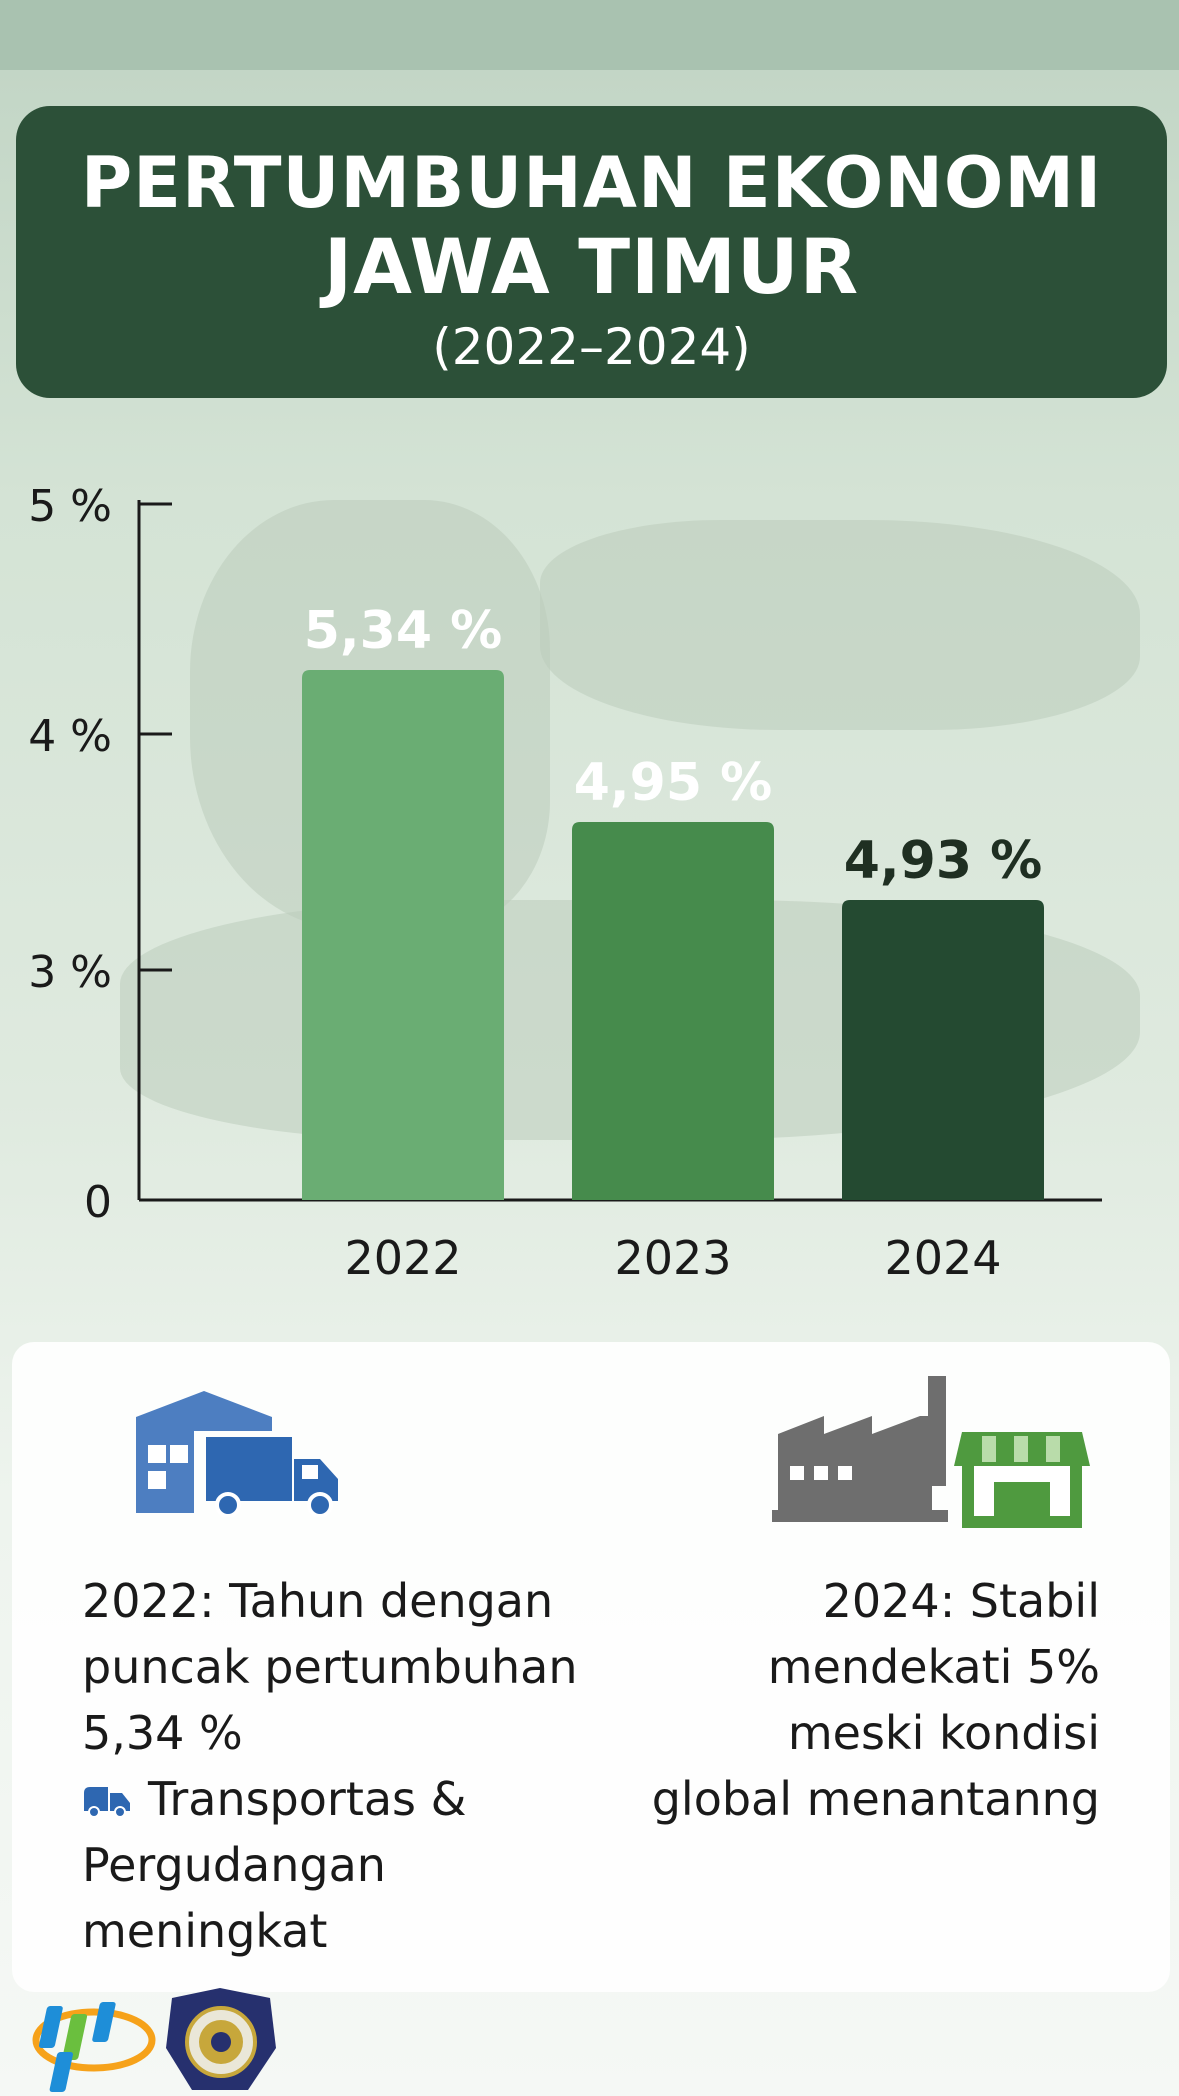 Image resolution: width=1179 pixels, height=2096 pixels. I want to click on x-tick-label: 2024, so click(942, 1258).